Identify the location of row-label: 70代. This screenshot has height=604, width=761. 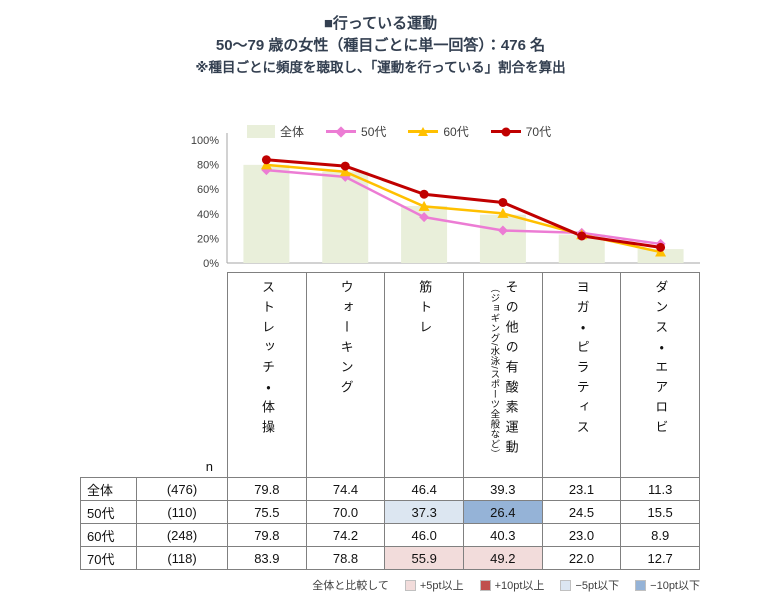
(108, 558).